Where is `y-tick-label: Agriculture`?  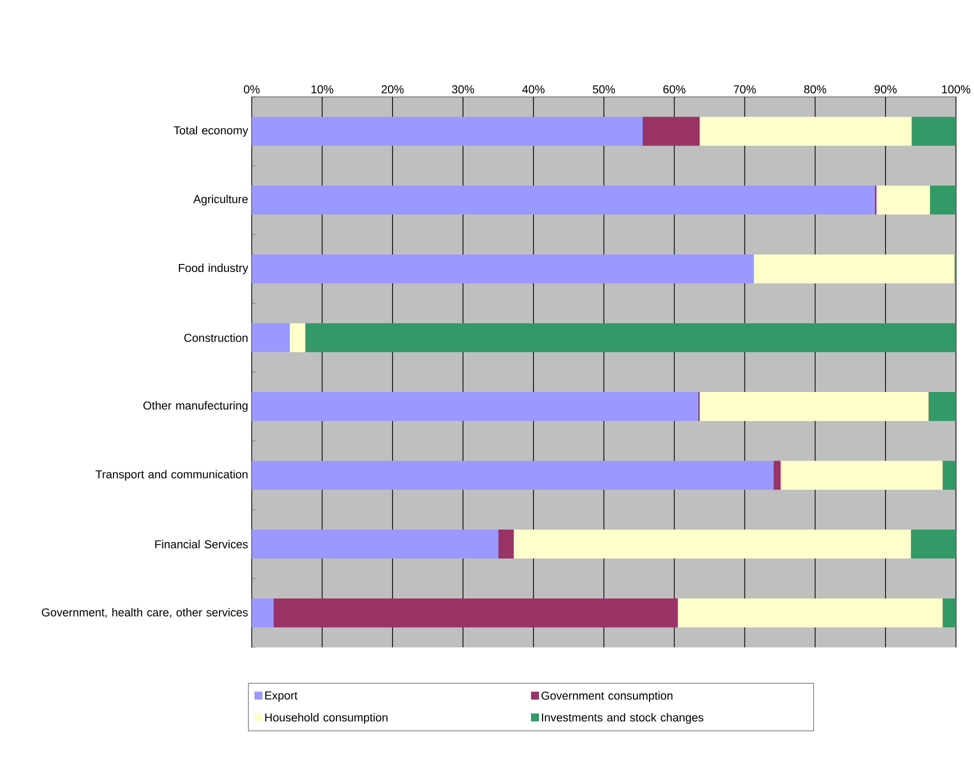
y-tick-label: Agriculture is located at coordinates (220, 200).